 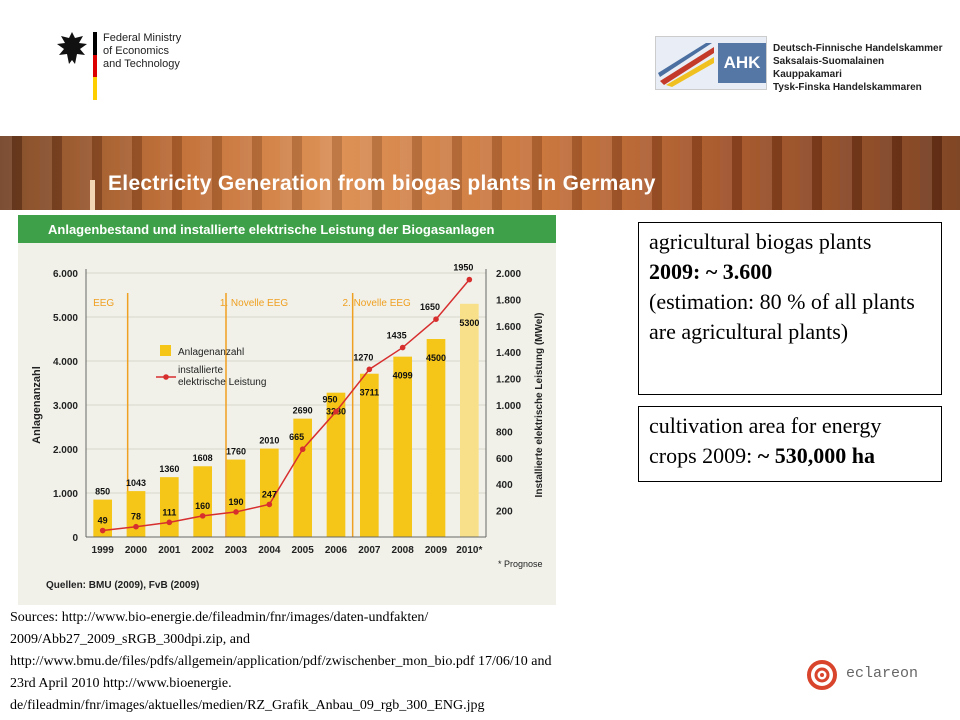 I want to click on legend-line-marker, so click(x=166, y=377).